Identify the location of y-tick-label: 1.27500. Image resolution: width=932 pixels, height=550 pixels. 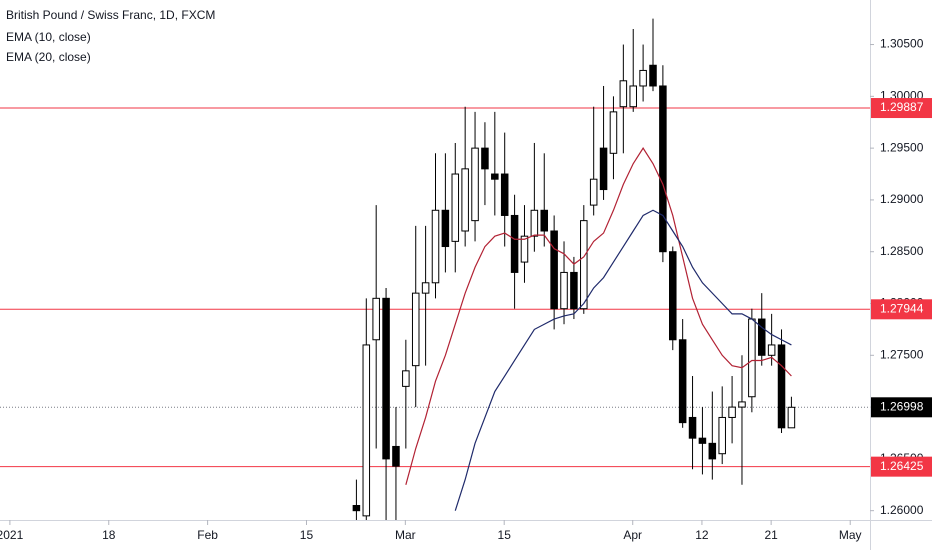
(902, 354).